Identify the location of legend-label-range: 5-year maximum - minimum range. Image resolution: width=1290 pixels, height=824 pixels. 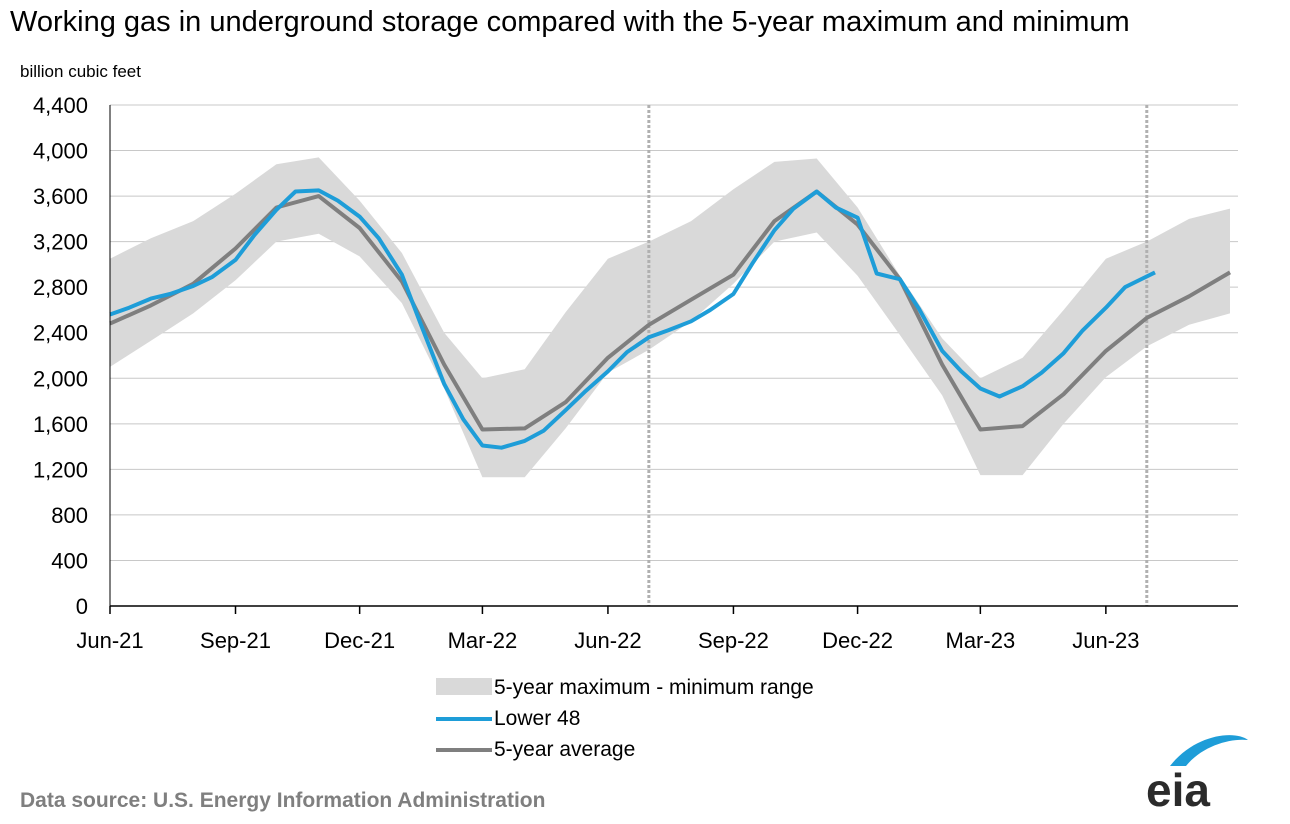
(654, 687).